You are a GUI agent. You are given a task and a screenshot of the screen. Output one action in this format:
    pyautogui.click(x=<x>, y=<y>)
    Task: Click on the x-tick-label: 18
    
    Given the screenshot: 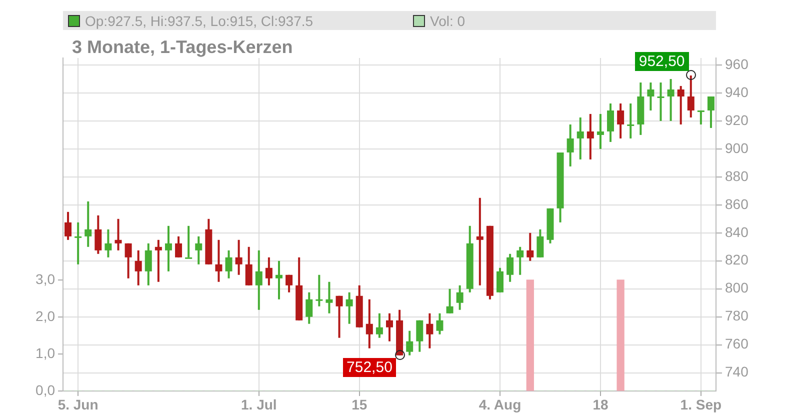 What is the action you would take?
    pyautogui.click(x=600, y=404)
    